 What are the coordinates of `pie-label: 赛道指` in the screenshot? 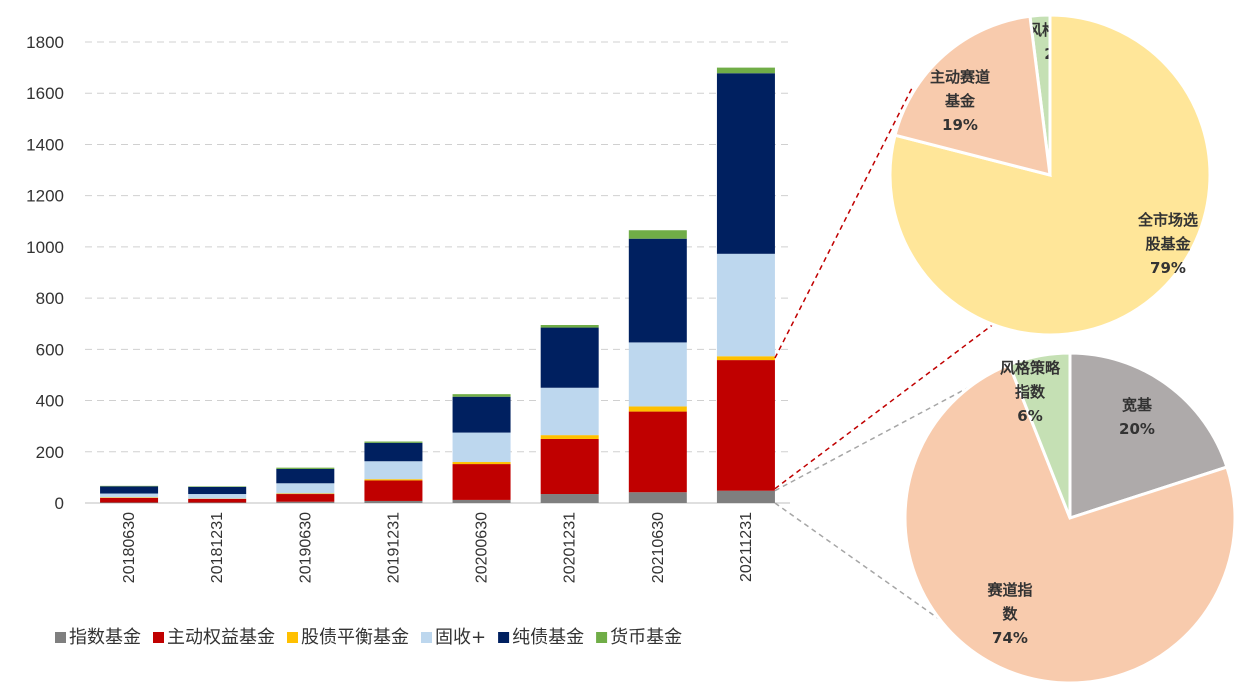 It's located at (1009, 590).